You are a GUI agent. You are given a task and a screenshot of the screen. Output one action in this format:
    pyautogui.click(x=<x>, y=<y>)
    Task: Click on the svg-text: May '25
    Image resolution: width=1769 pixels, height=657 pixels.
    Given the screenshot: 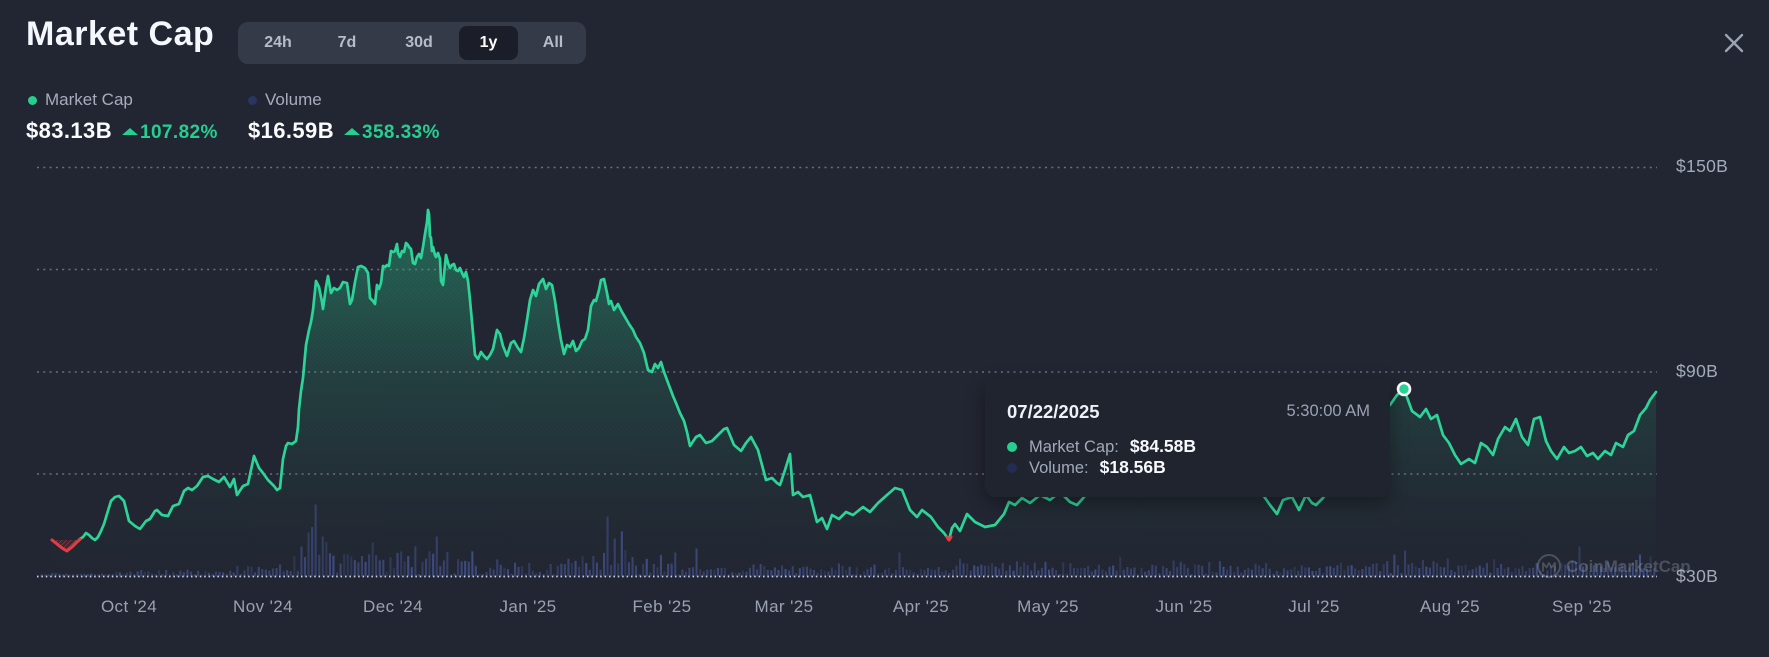 What is the action you would take?
    pyautogui.click(x=1048, y=606)
    